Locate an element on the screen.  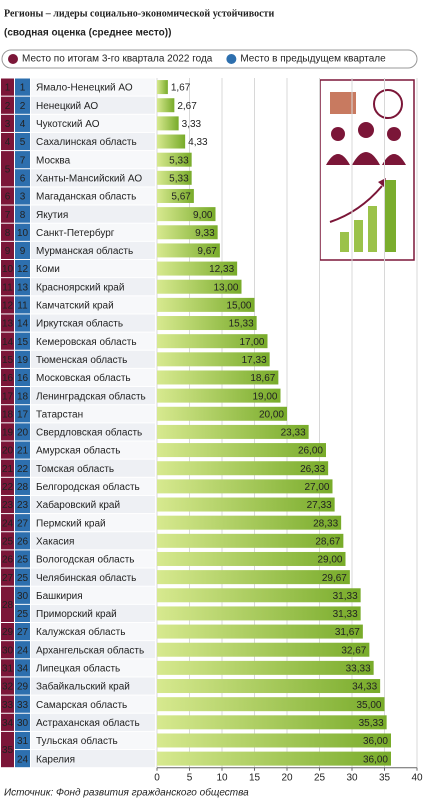
rank-label: 27 is located at coordinates (8, 578).